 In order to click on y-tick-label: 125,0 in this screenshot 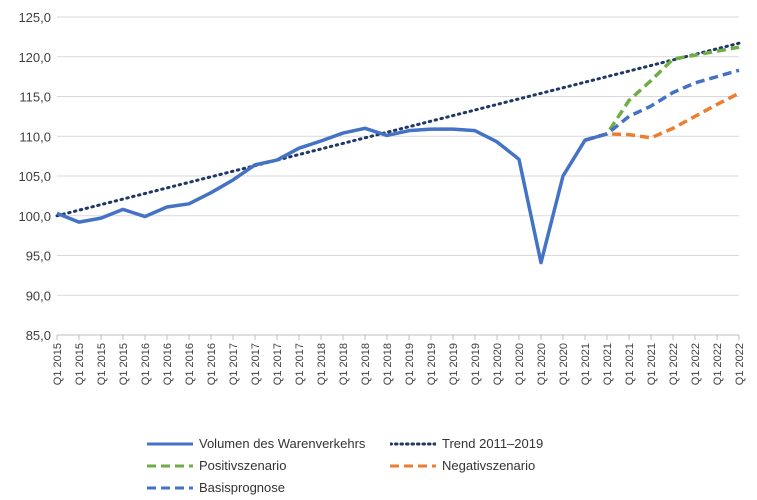, I will do `click(34, 17)`.